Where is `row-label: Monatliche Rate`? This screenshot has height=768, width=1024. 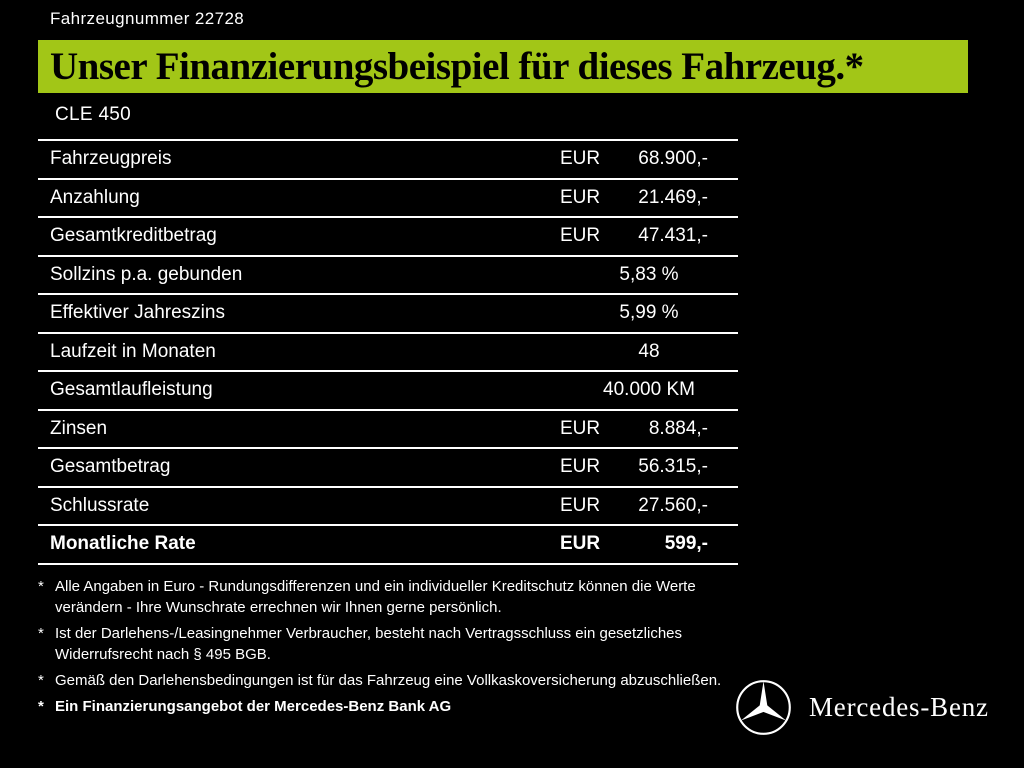
row-label: Monatliche Rate is located at coordinates (123, 544).